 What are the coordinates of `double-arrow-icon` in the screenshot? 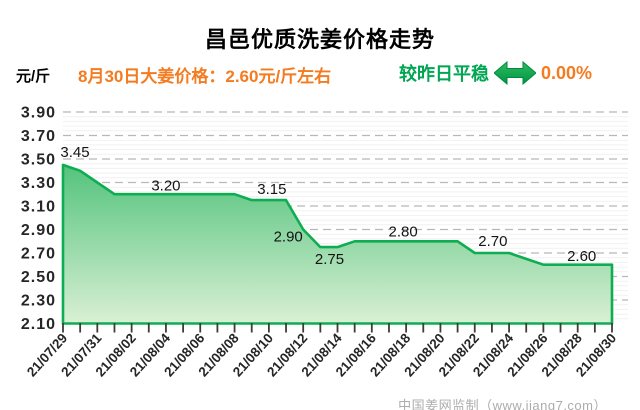 It's located at (515, 73).